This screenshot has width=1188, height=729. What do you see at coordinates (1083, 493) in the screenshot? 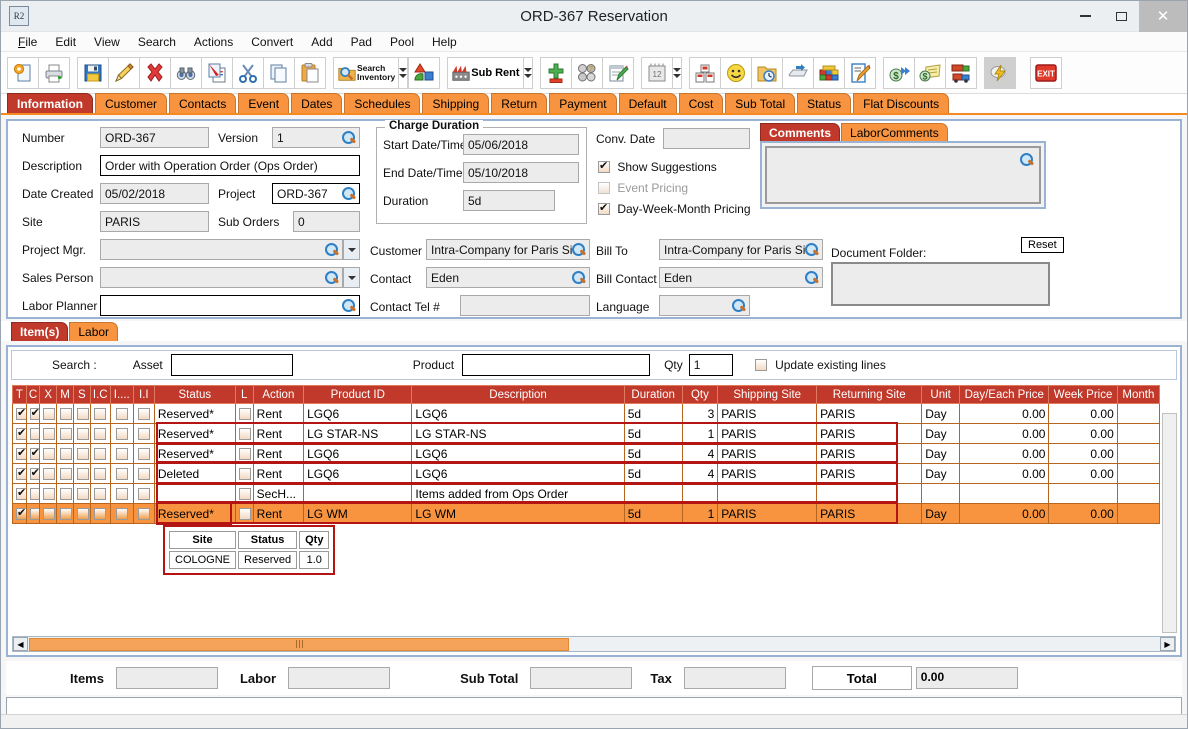
I see `cell-week-price` at bounding box center [1083, 493].